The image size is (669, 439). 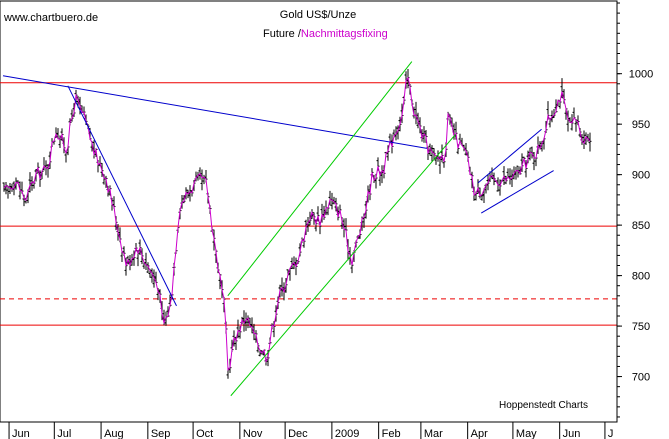 I want to click on y-tick-label: 950, so click(x=641, y=125).